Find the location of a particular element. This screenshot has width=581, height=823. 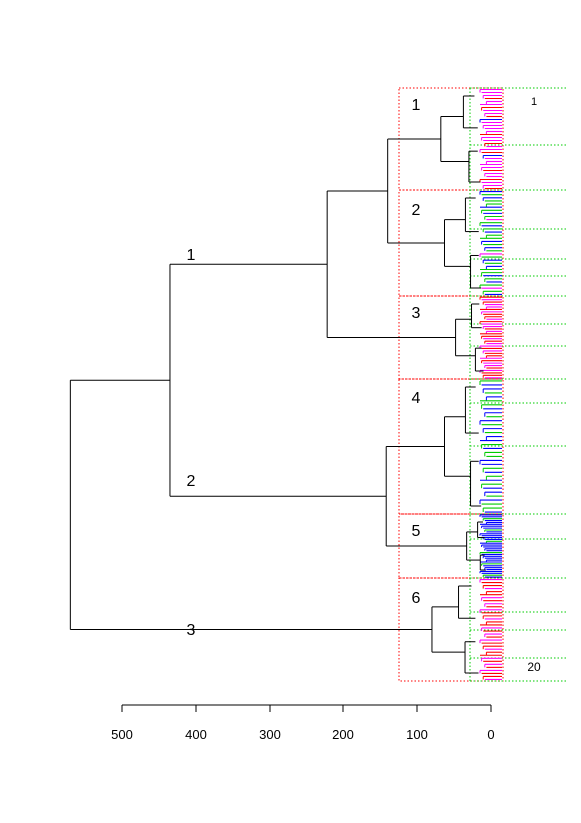

box-label-4: 4 is located at coordinates (416, 398).